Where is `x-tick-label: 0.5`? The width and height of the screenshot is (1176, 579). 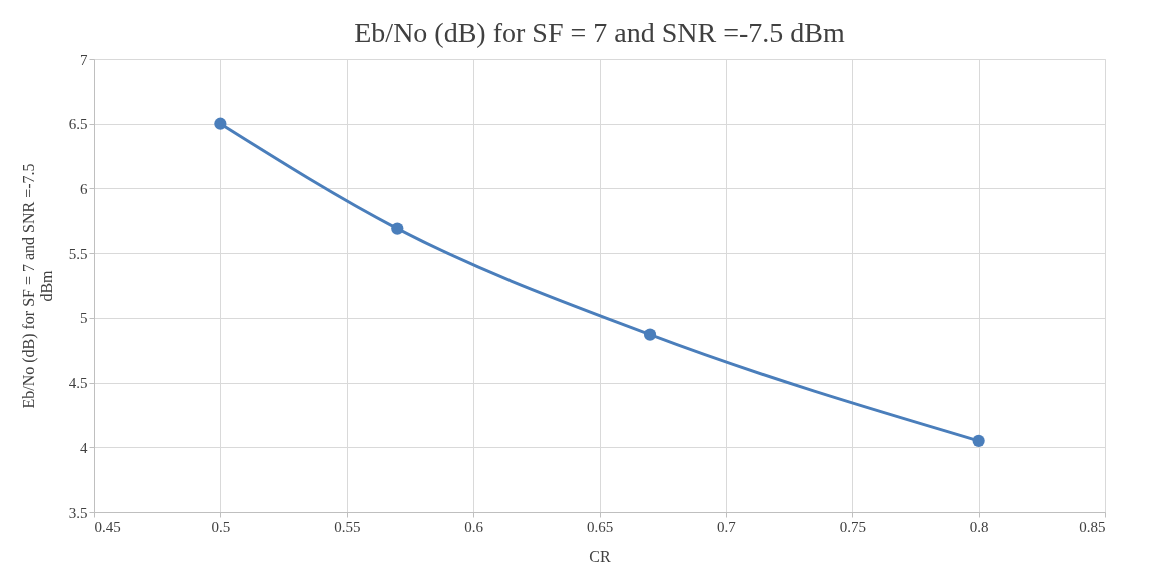 x-tick-label: 0.5 is located at coordinates (221, 526).